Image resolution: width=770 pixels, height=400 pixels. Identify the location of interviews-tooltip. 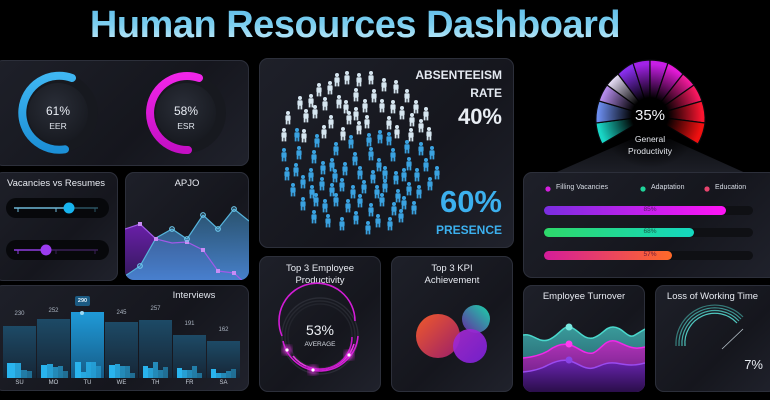
(82, 301).